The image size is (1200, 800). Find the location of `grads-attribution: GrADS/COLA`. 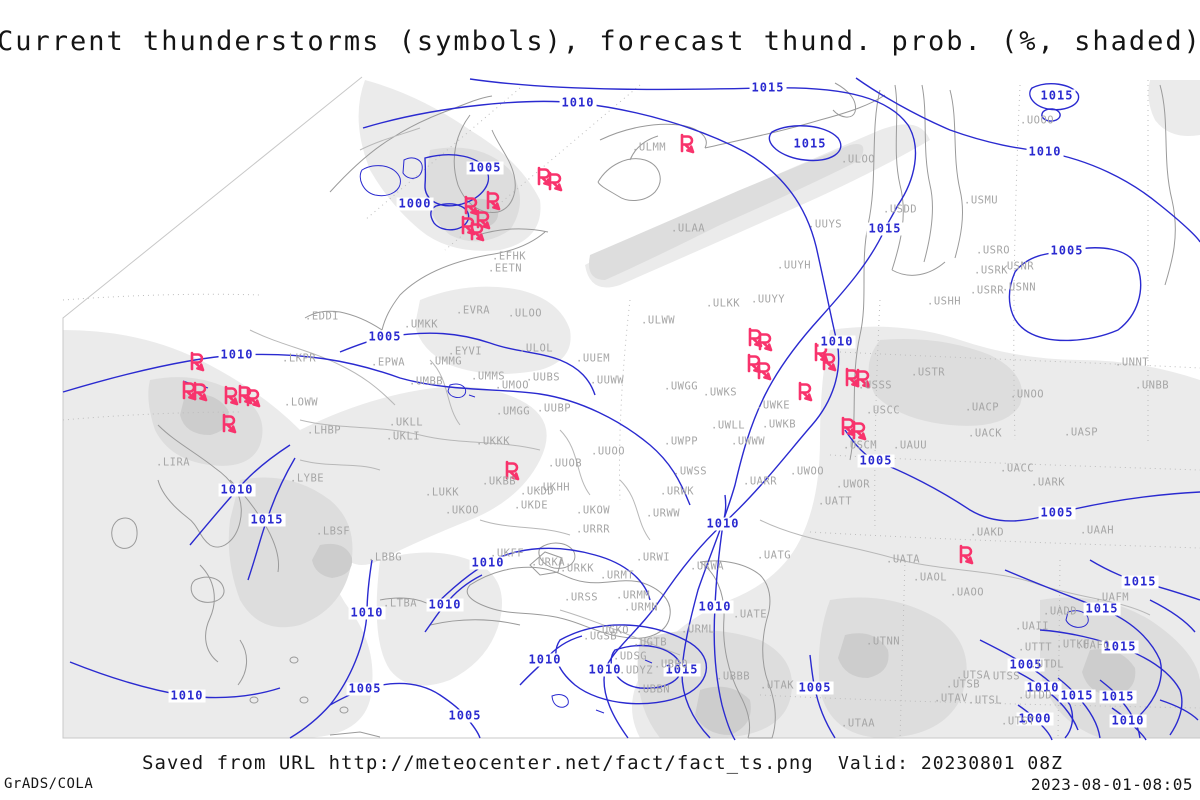

grads-attribution: GrADS/COLA is located at coordinates (49, 784).